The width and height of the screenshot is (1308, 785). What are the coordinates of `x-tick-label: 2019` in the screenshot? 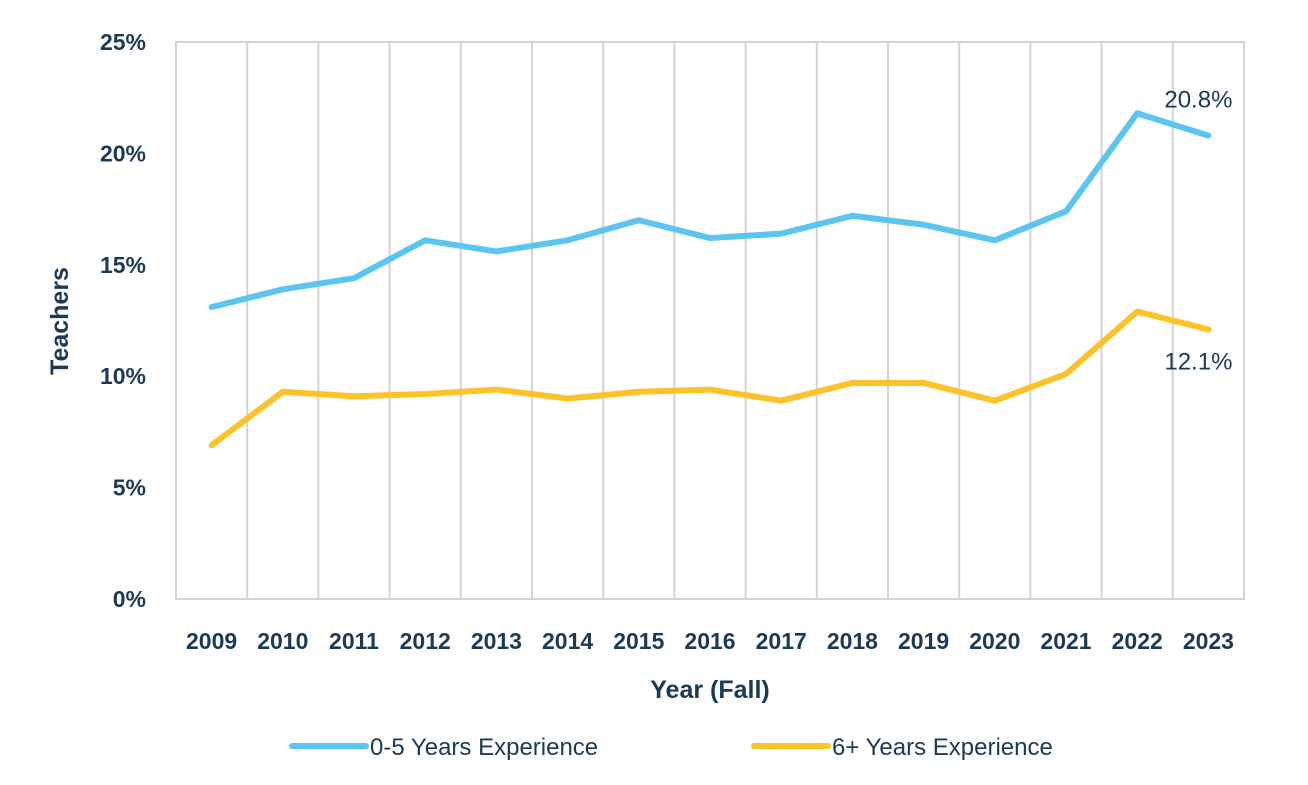 It's located at (923, 641).